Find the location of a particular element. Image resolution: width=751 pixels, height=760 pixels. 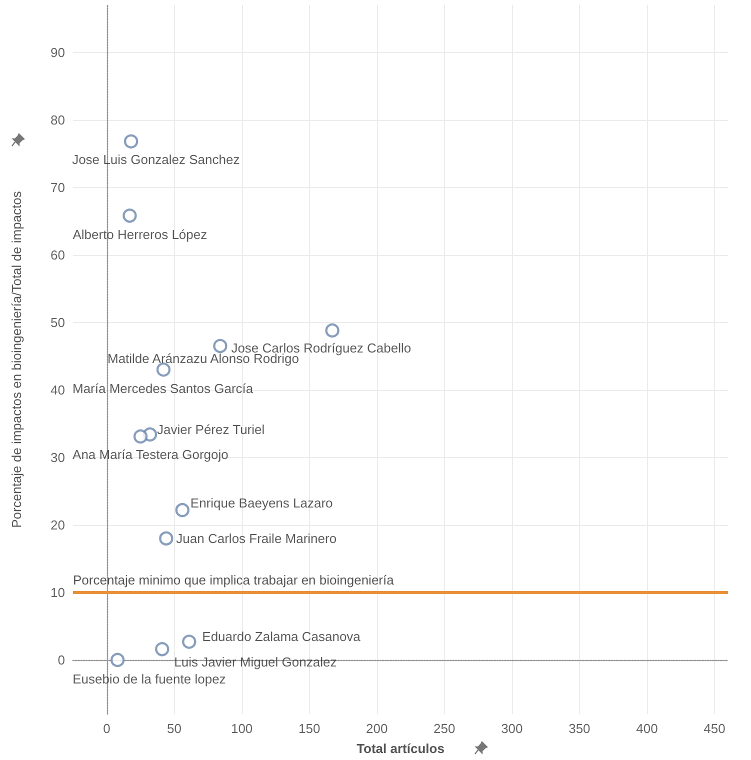

annotation: Juan Carlos Fraile Marinero is located at coordinates (256, 538).